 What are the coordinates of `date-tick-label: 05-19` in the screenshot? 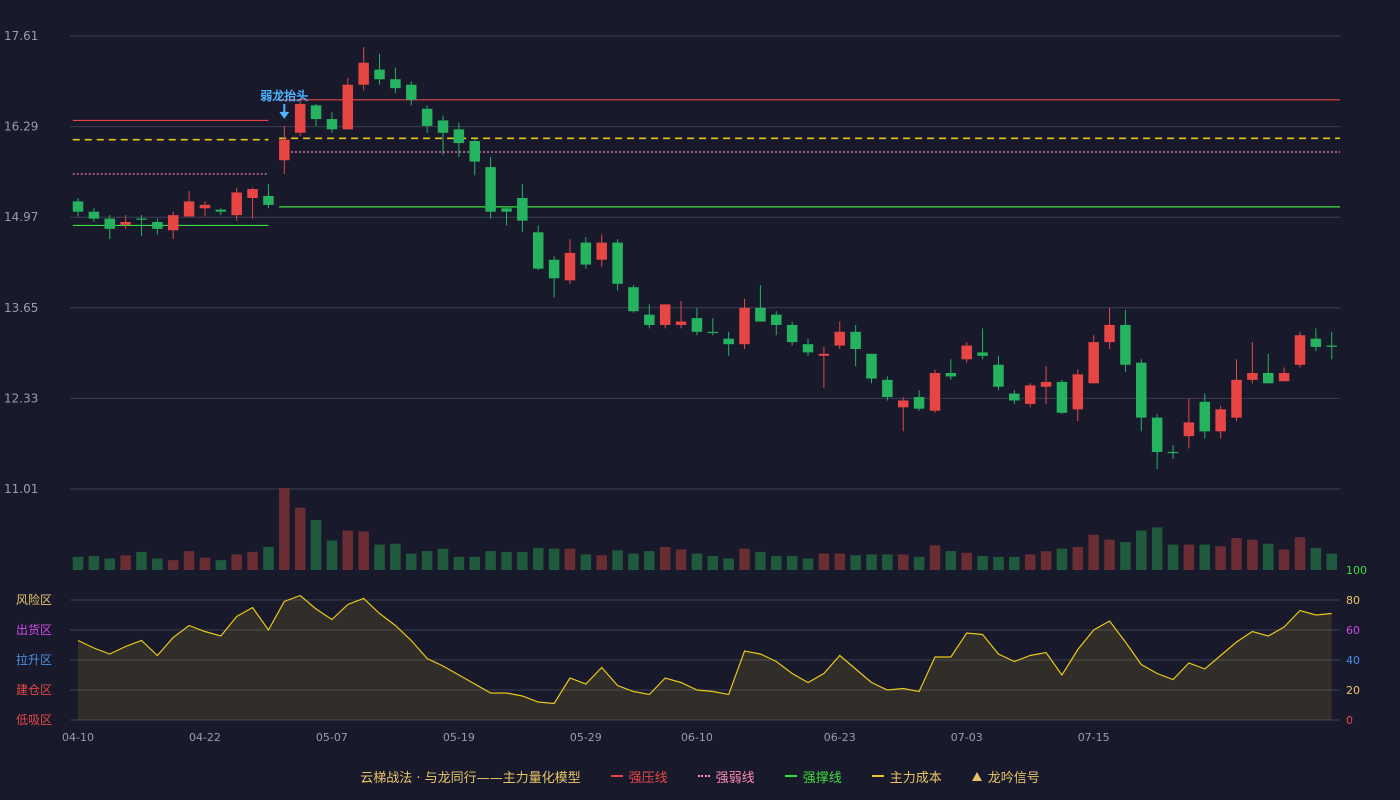 It's located at (459, 737).